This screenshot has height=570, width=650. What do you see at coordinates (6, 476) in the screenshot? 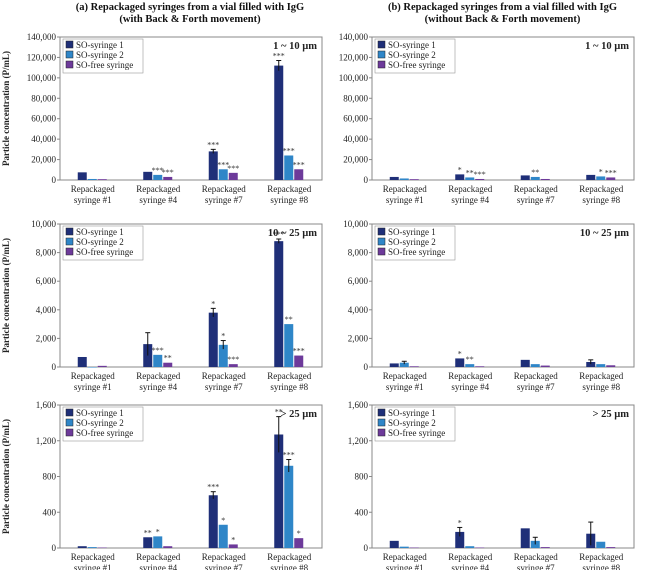
I see `chart-a-3-y-axis-label: Particle concentration (P/mL)` at bounding box center [6, 476].